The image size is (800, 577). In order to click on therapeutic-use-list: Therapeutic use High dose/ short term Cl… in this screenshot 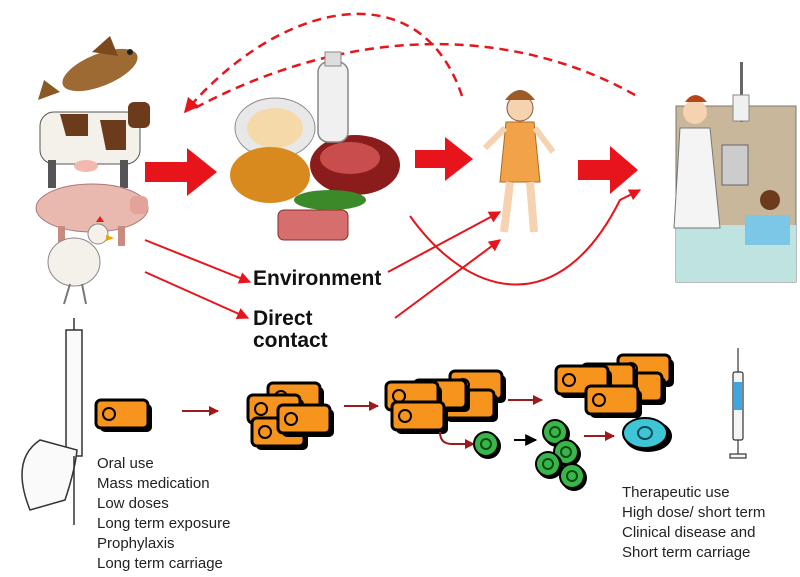, I will do `click(693, 523)`.